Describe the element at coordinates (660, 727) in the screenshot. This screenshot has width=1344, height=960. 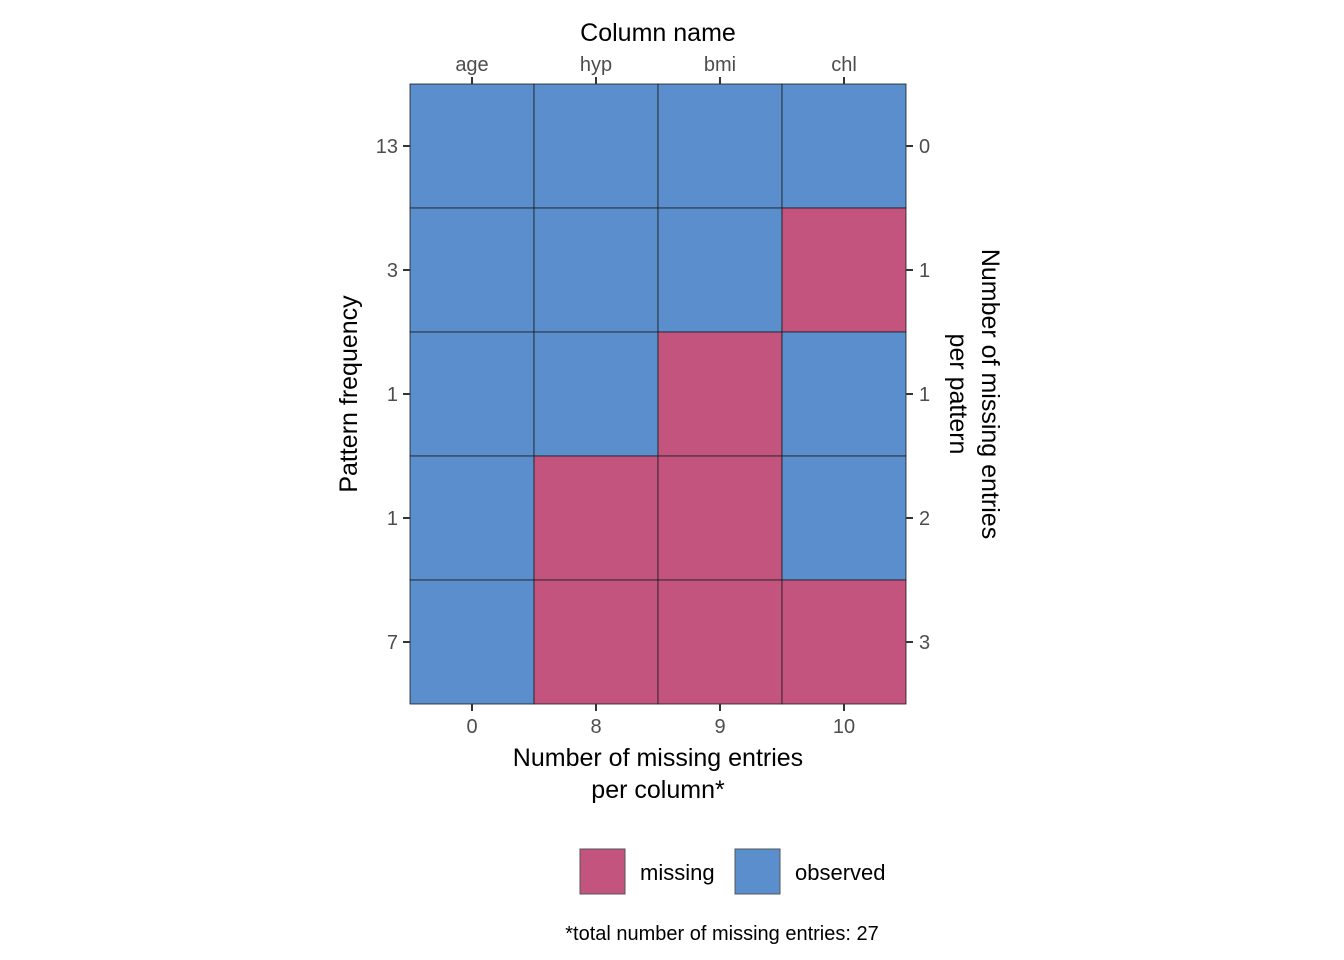
I see `bottom-axis-labels: 0 8 9 10` at that location.